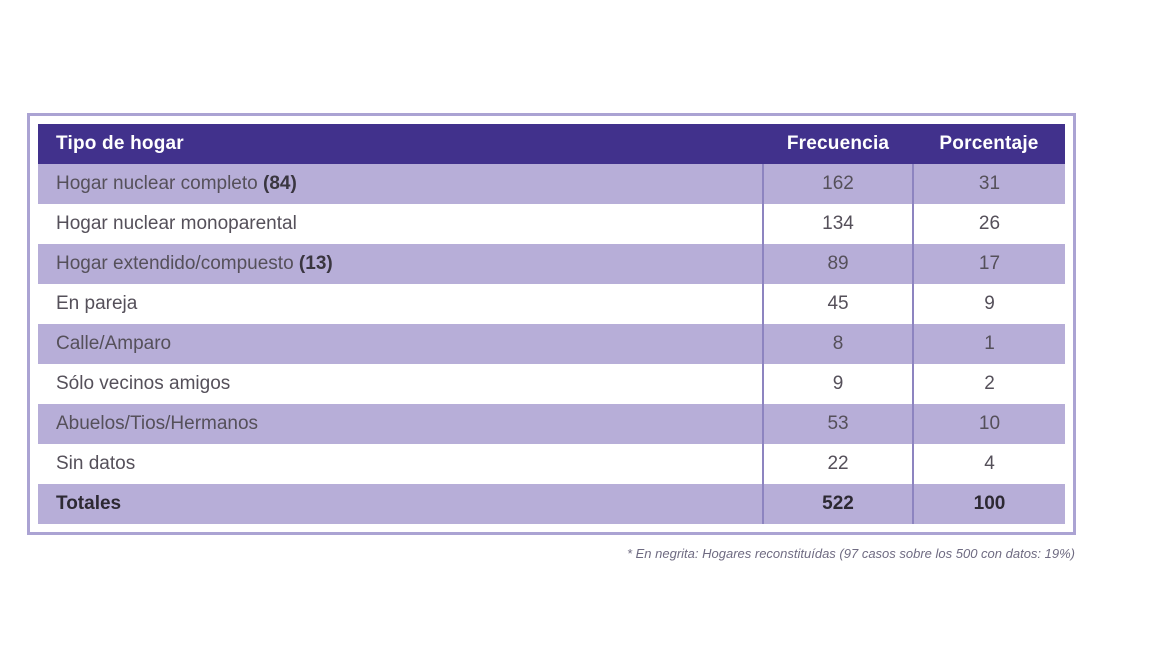 This screenshot has height=648, width=1152. I want to click on table-row: En pareja 45 9, so click(551, 304).